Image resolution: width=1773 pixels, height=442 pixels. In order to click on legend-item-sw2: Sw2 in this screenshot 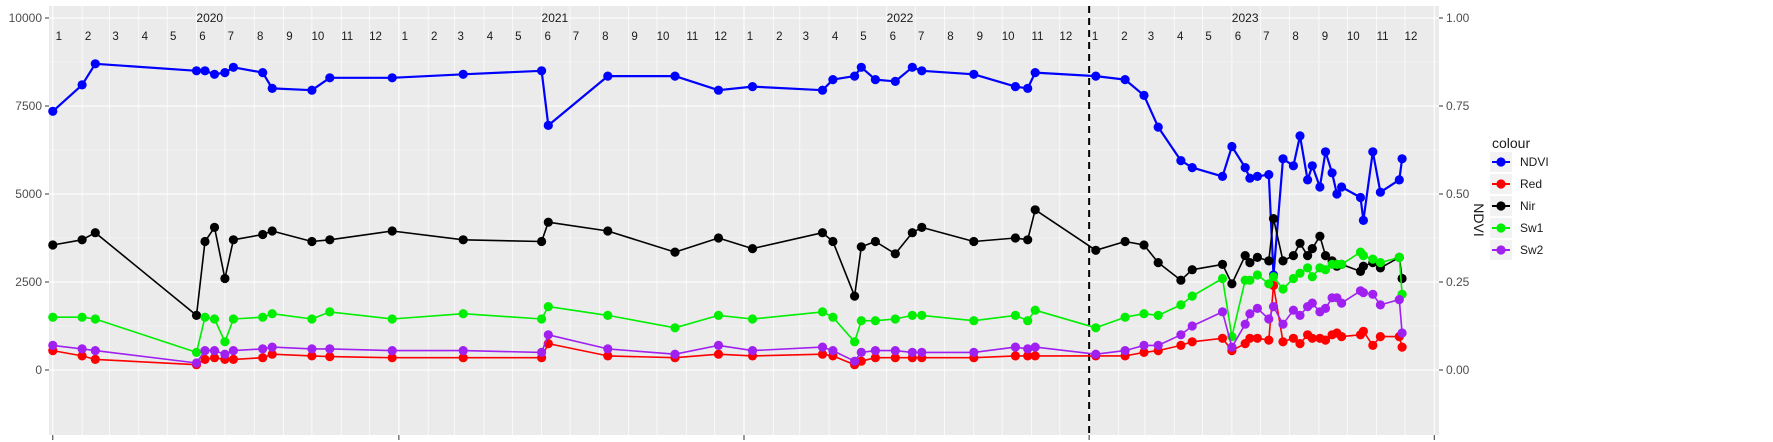, I will do `click(1517, 250)`.